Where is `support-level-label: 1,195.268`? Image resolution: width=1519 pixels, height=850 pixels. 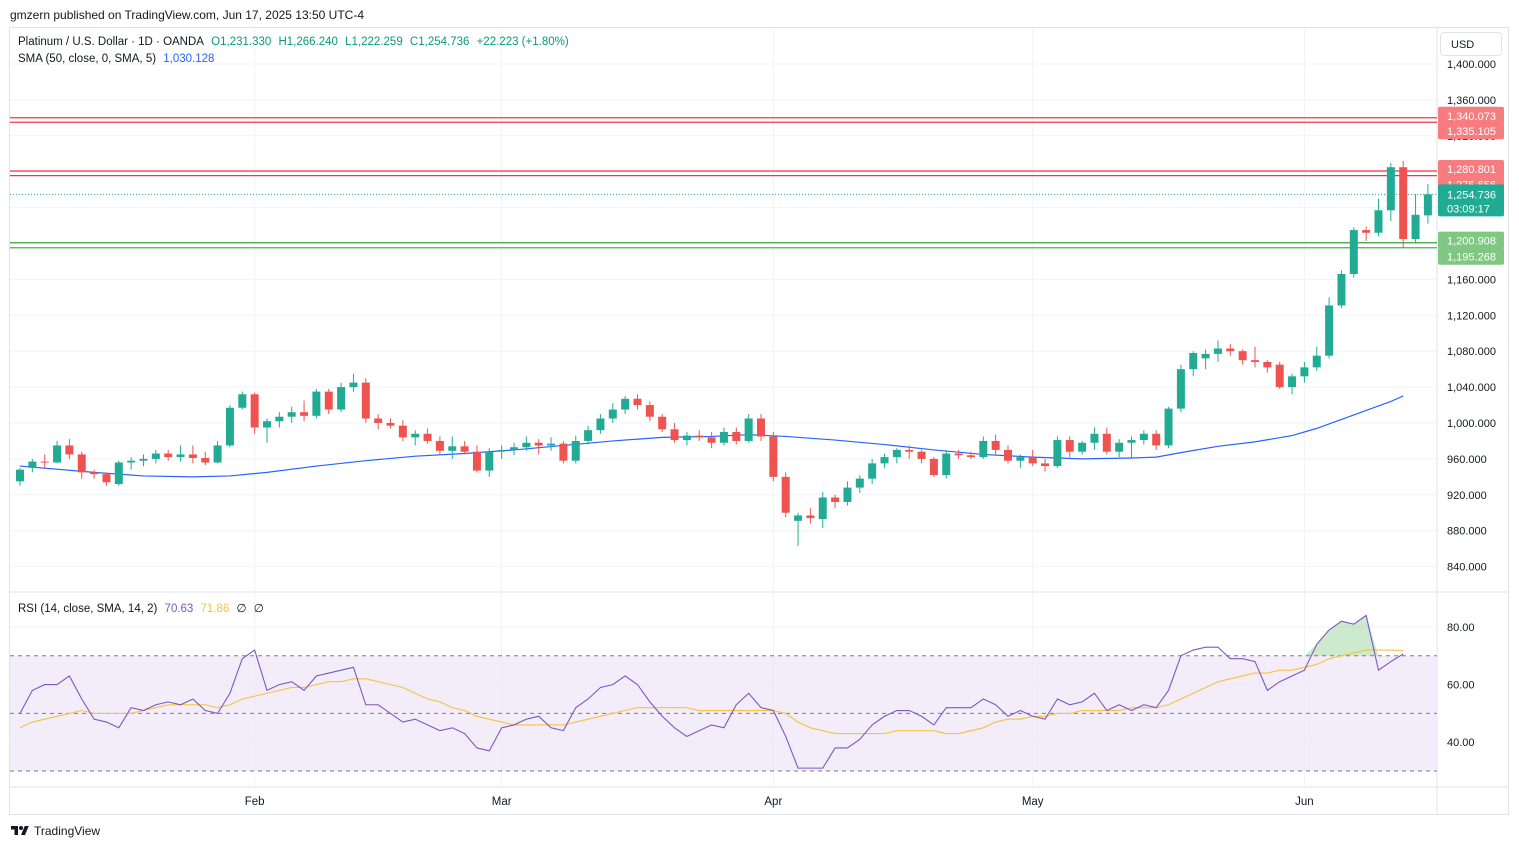
support-level-label: 1,195.268 is located at coordinates (1471, 258).